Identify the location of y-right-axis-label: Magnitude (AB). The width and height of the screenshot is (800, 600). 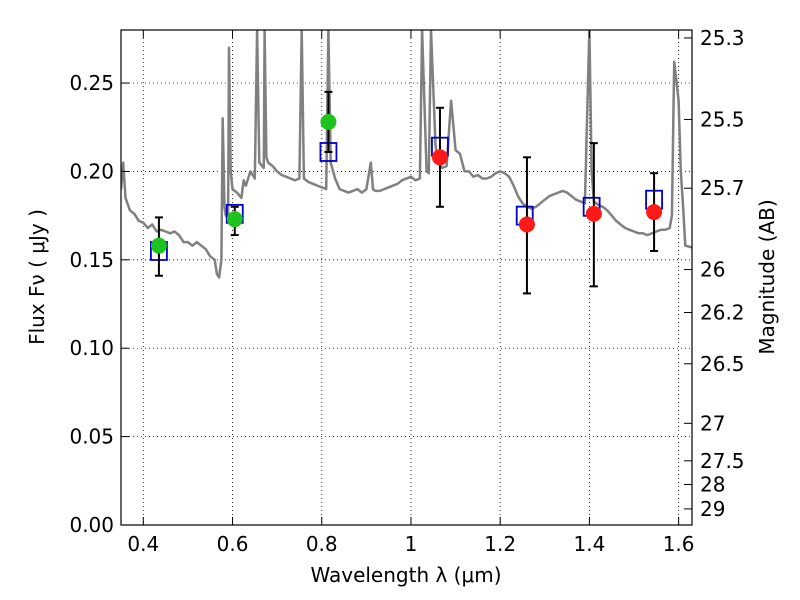
(767, 276).